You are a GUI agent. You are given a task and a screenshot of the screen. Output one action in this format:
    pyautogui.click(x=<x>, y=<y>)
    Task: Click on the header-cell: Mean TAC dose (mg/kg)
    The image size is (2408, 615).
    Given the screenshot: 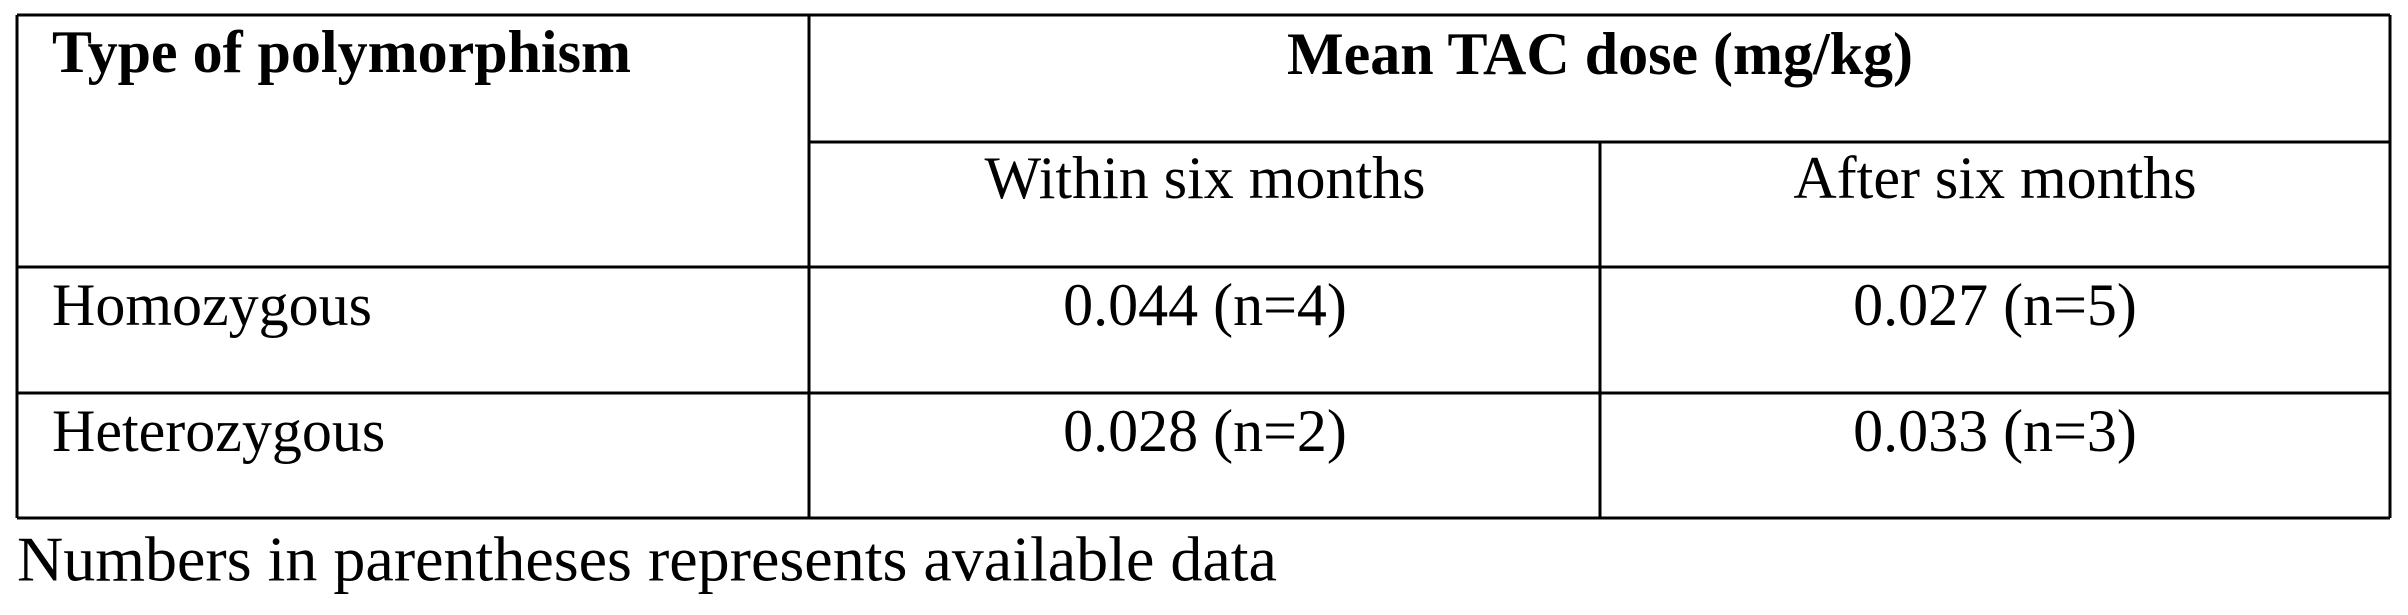 What is the action you would take?
    pyautogui.click(x=1600, y=54)
    